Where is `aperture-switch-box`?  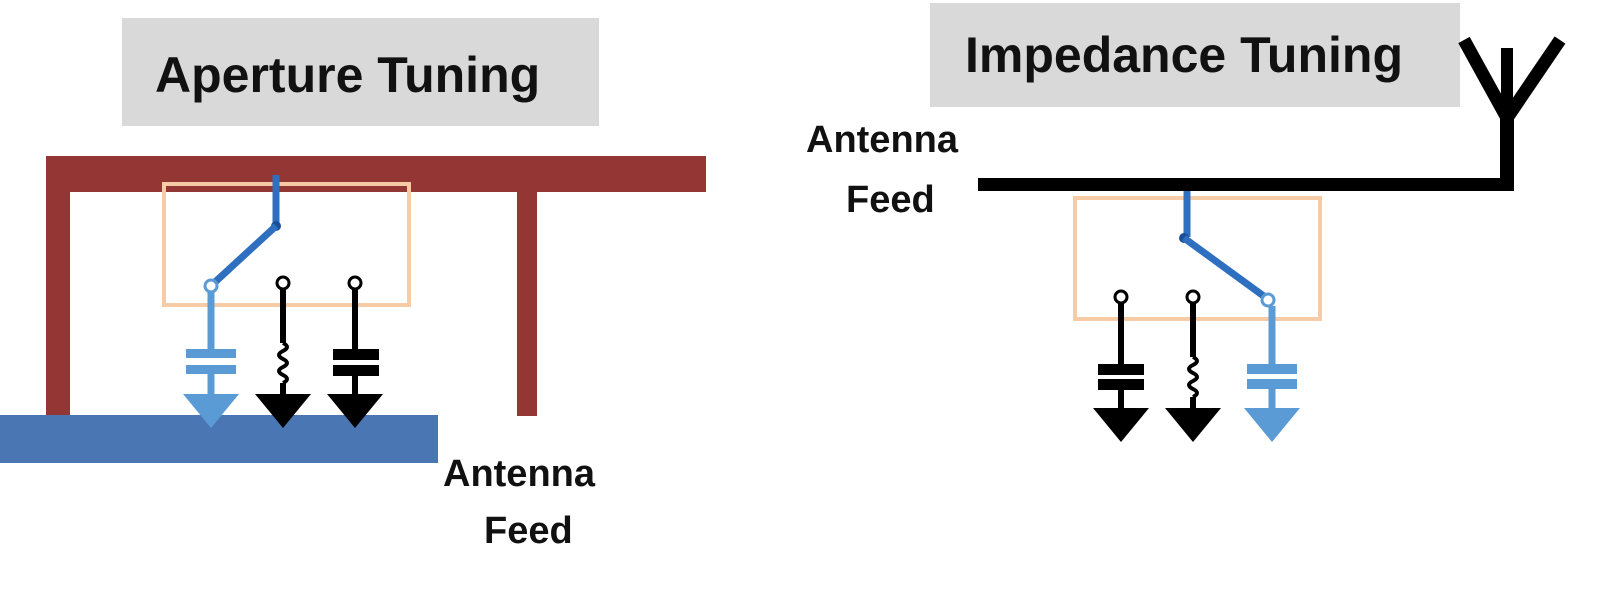
aperture-switch-box is located at coordinates (286, 244).